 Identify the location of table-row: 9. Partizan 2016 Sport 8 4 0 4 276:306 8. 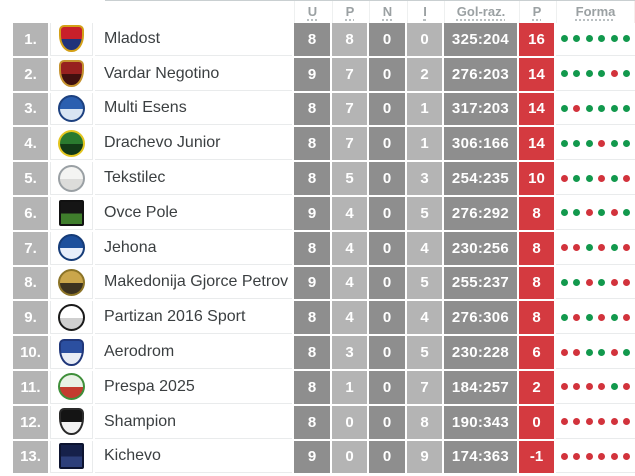
(324, 318).